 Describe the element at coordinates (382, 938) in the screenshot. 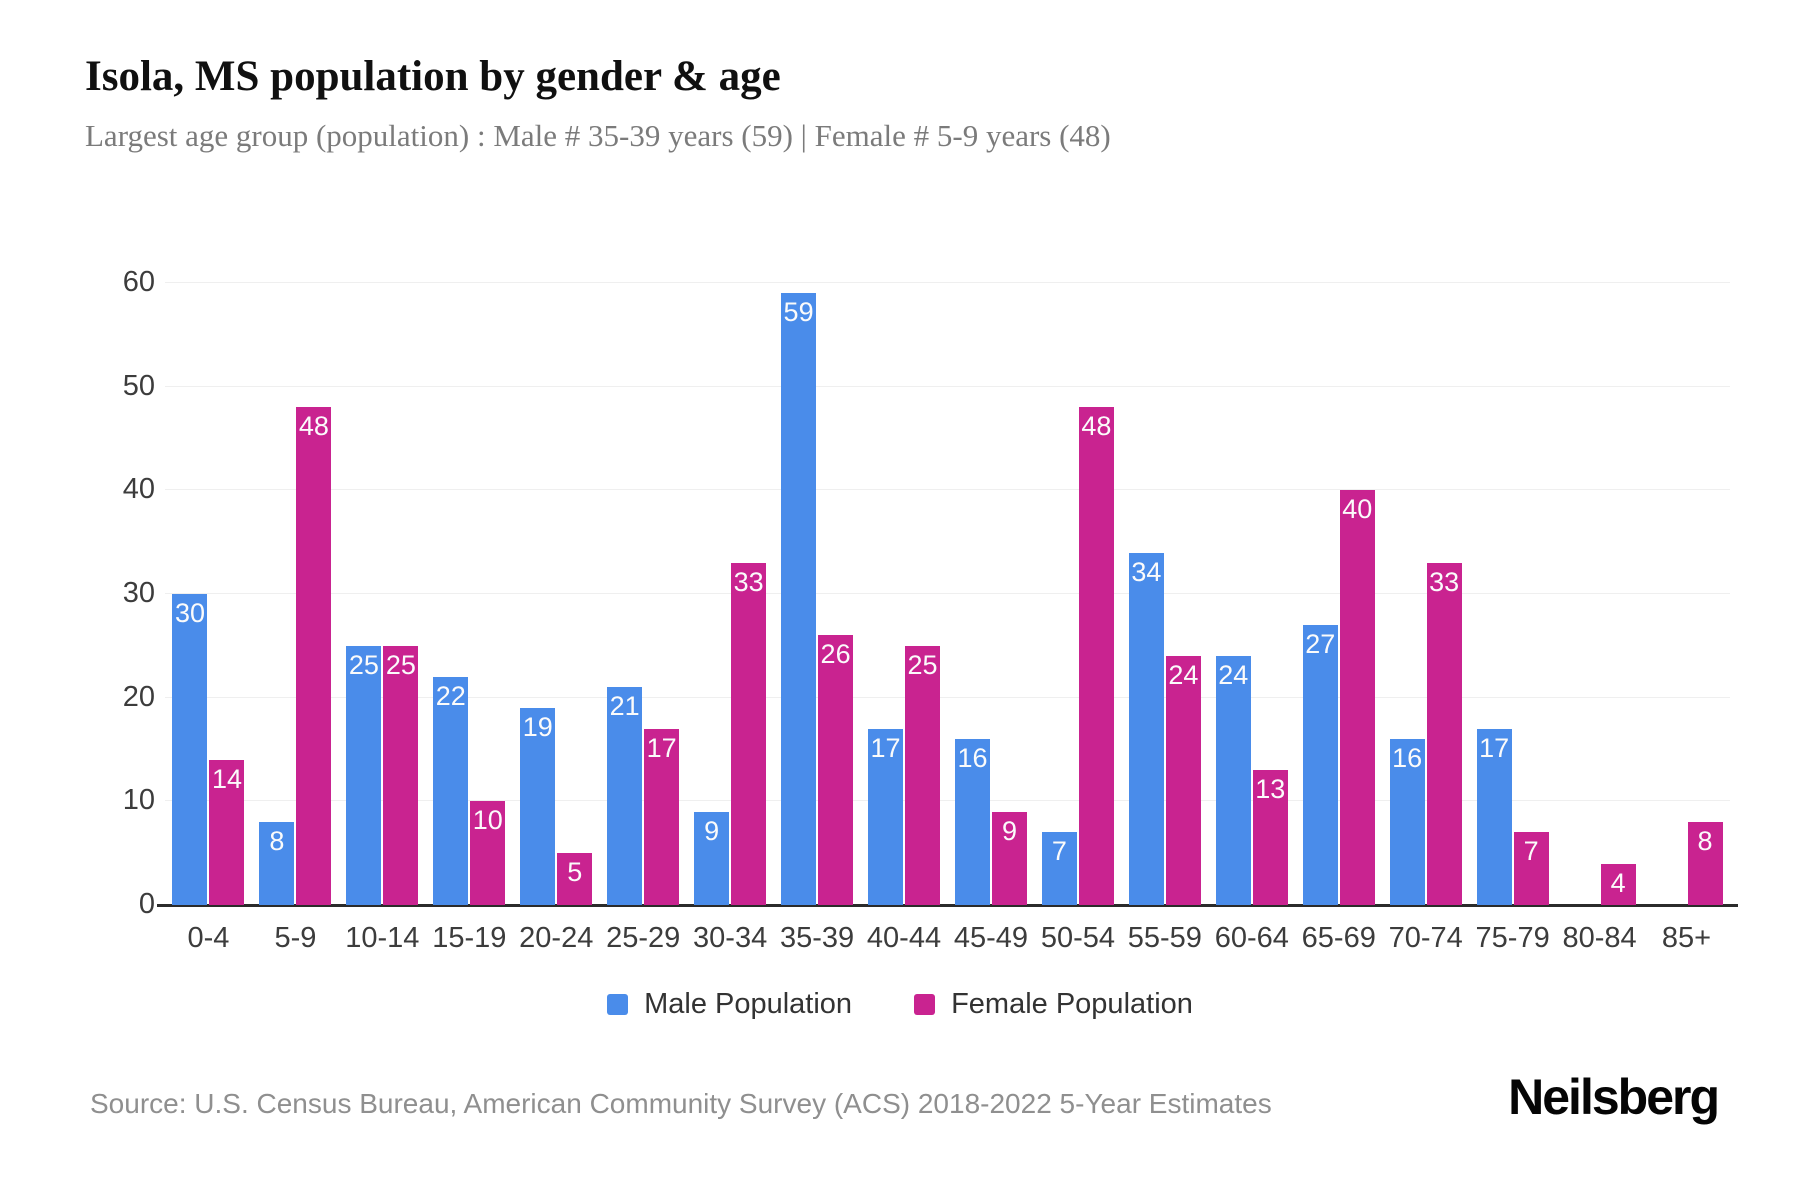

I see `x-tick-label-10-14: 10-14` at that location.